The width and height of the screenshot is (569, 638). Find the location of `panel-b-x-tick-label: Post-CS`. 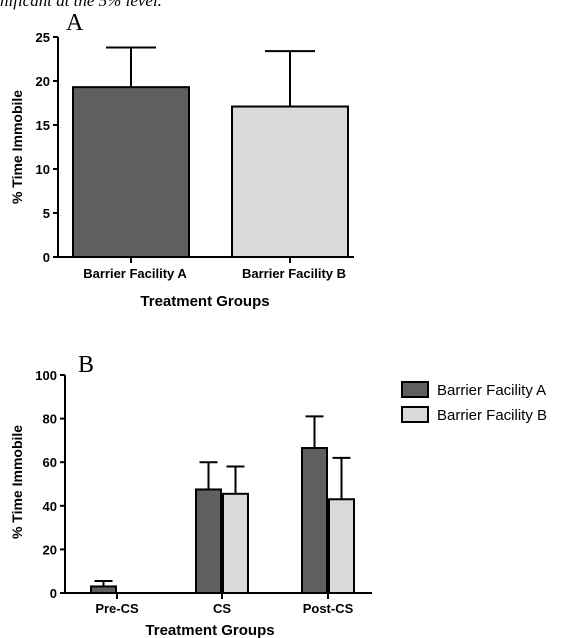

panel-b-x-tick-label: Post-CS is located at coordinates (328, 608).